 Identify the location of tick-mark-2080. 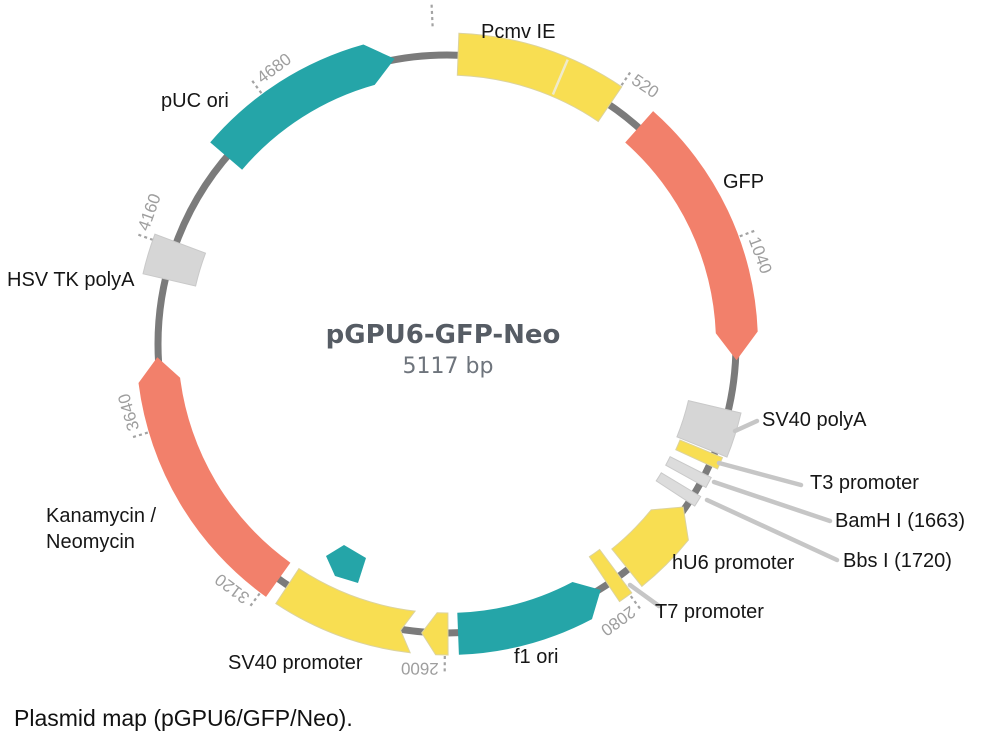
(635, 602).